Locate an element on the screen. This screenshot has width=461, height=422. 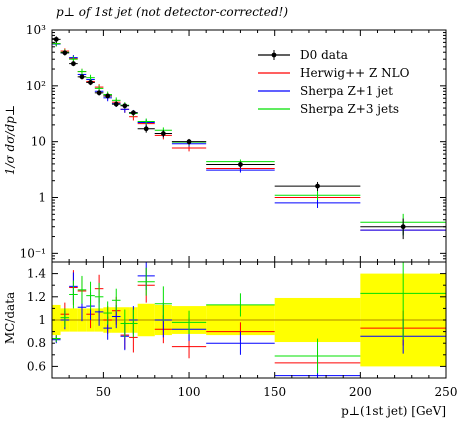
y-tick-label: 10⁻¹ is located at coordinates (33, 253).